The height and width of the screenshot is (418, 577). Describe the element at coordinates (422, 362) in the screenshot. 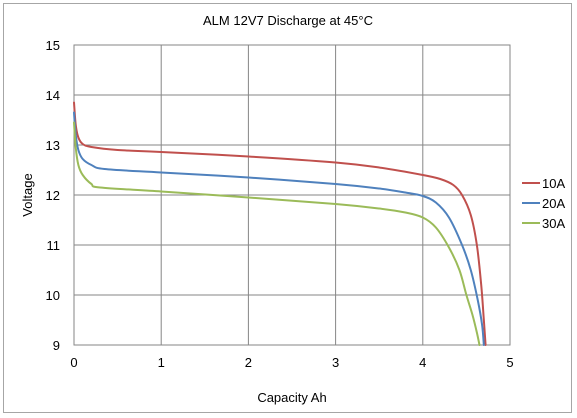

I see `x-tick-label: 4` at that location.